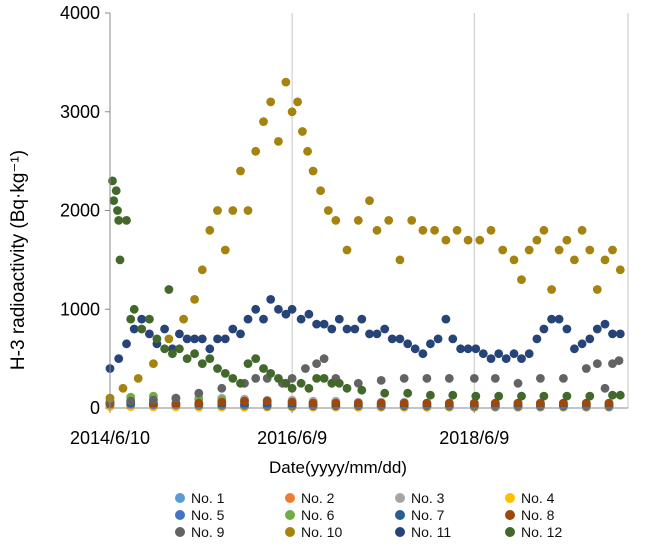  What do you see at coordinates (538, 515) in the screenshot?
I see `legend-label: No. 8` at bounding box center [538, 515].